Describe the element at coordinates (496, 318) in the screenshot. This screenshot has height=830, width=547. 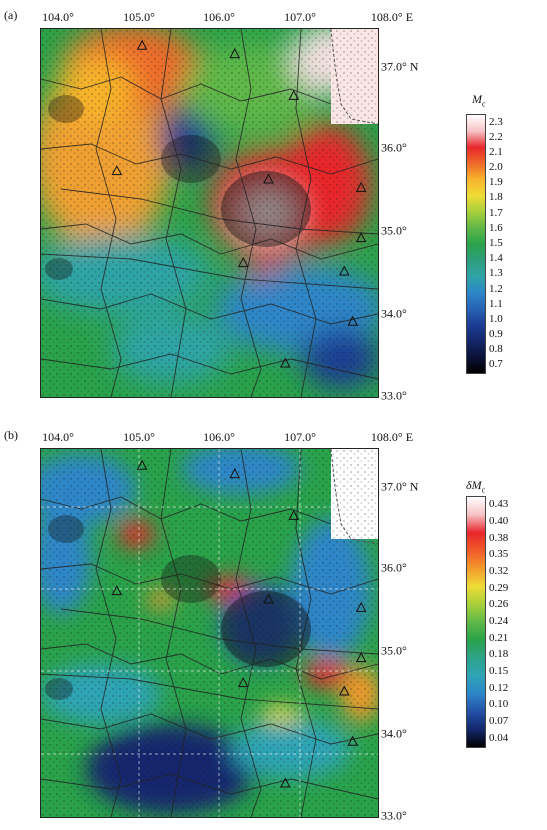
I see `colorbar-tick-label: 1.0` at that location.